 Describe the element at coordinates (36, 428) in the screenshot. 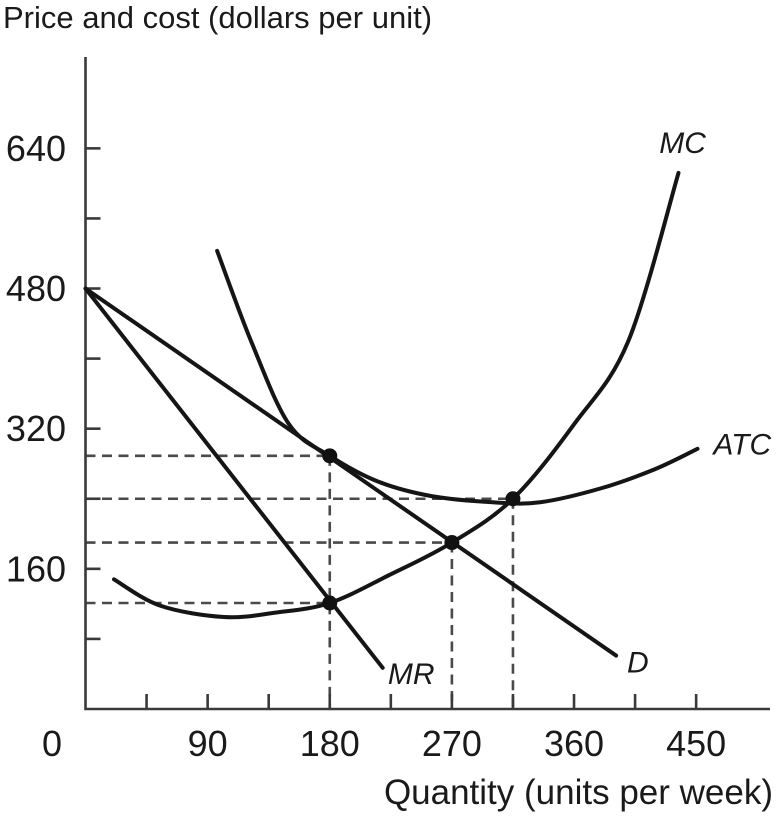

I see `y-tick-label-320: 320` at that location.